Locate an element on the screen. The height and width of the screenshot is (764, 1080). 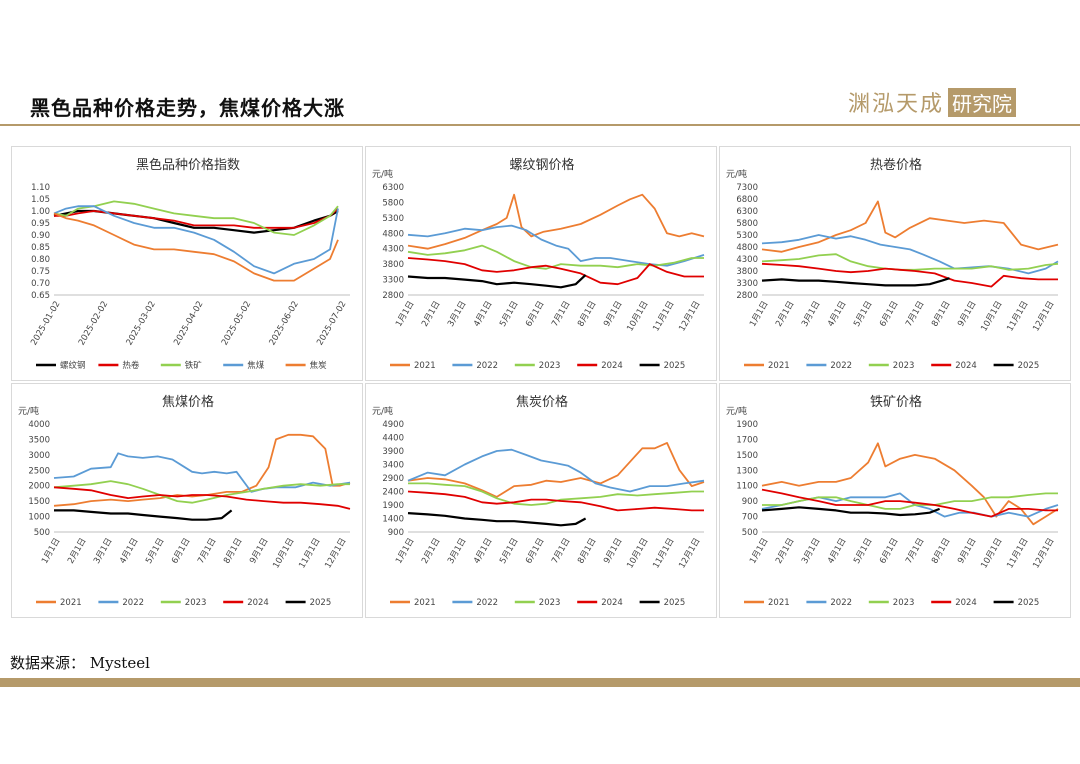
y-tick-label: 4800 is located at coordinates (747, 248).